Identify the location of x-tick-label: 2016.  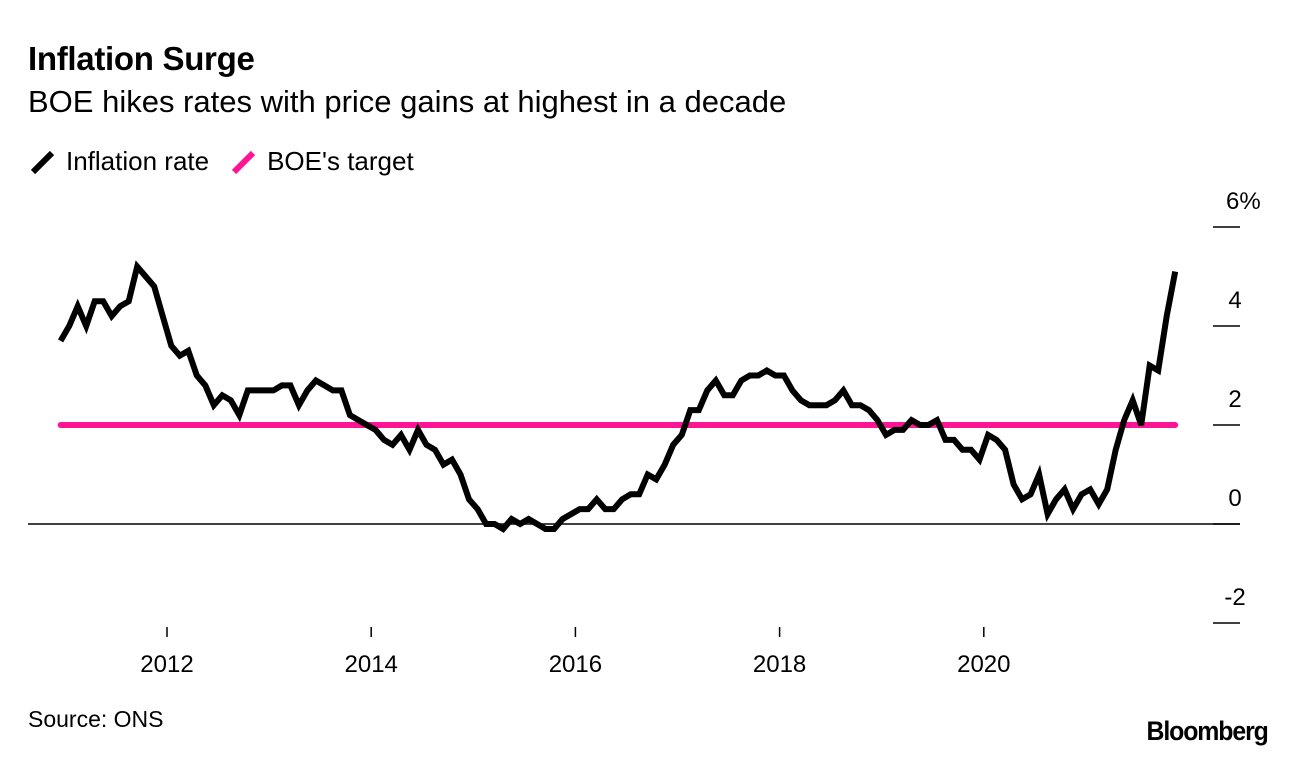
(575, 664).